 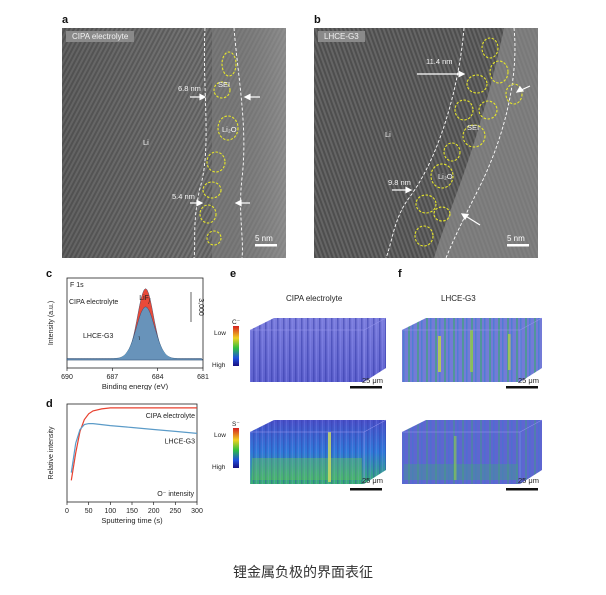 What do you see at coordinates (180, 441) in the screenshot?
I see `panel-d-legend-lhce: LHCE-G3` at bounding box center [180, 441].